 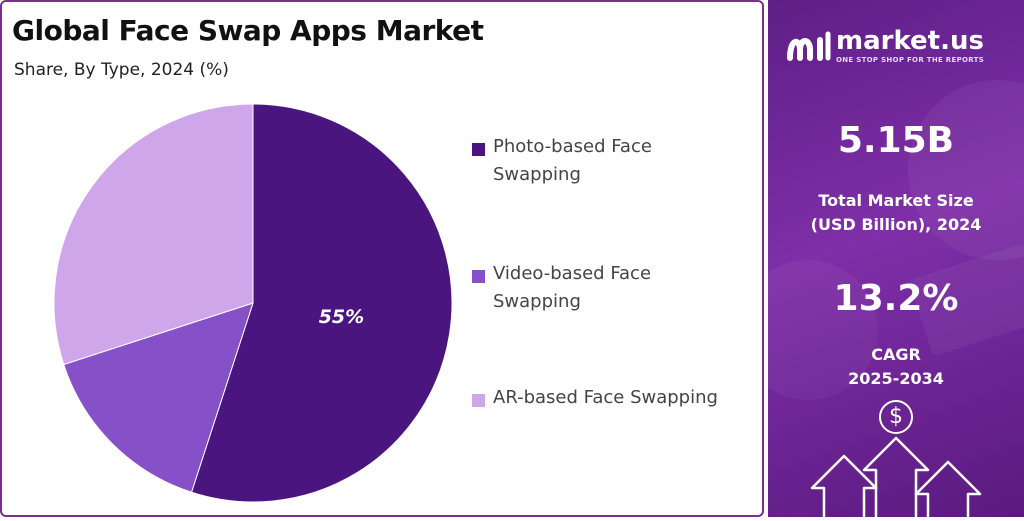 I want to click on legend-label: Video-based Face Swapping, so click(x=572, y=287).